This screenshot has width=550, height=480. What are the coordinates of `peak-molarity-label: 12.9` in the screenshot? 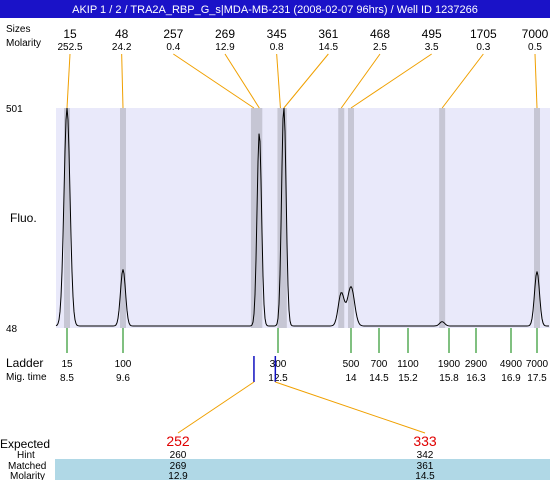 It's located at (225, 47).